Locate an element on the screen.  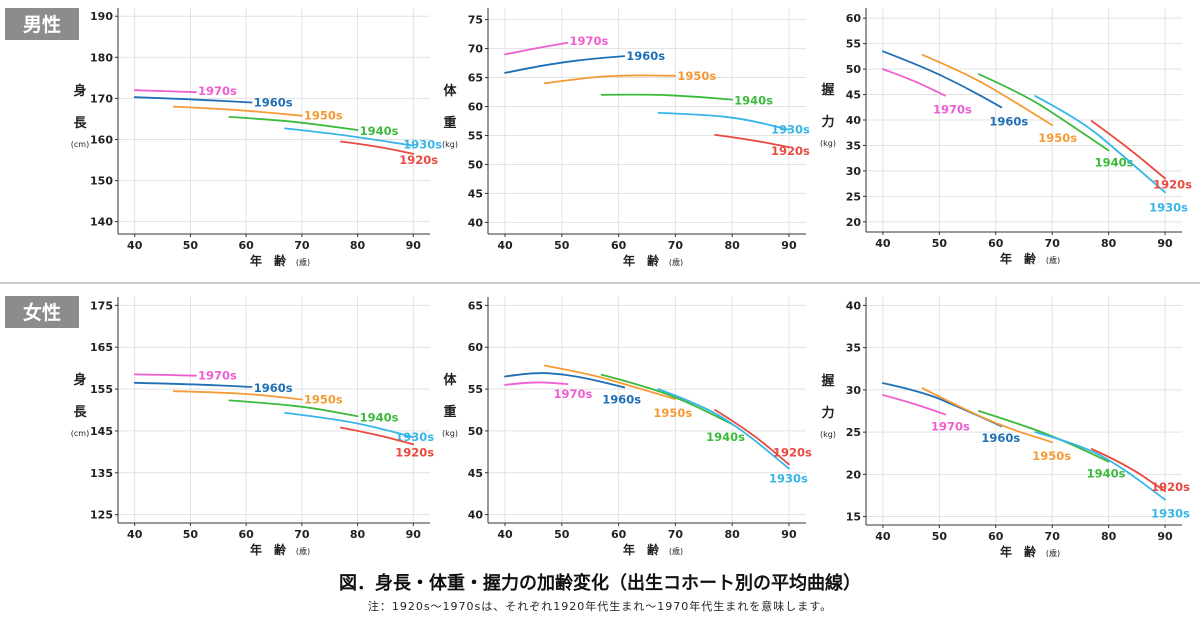
y-tick-label: 60 is located at coordinates (476, 107).